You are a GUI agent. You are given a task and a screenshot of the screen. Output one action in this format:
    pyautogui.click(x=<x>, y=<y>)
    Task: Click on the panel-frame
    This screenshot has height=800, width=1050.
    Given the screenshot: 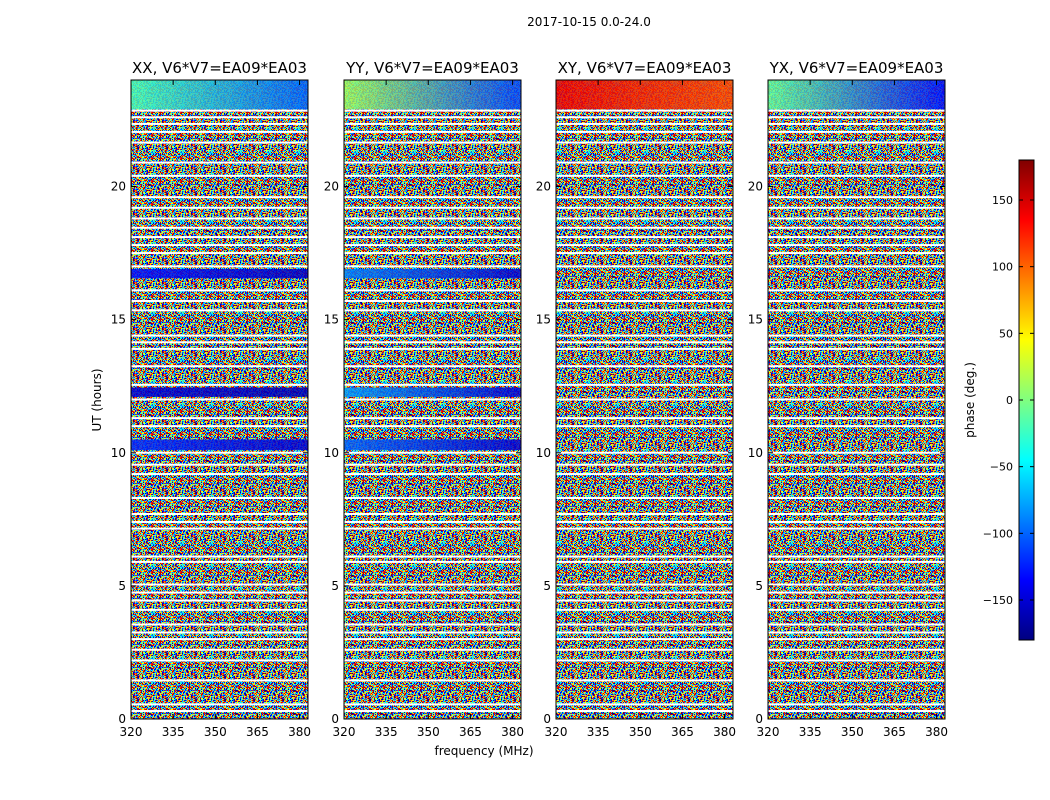 What is the action you would take?
    pyautogui.click(x=432, y=399)
    